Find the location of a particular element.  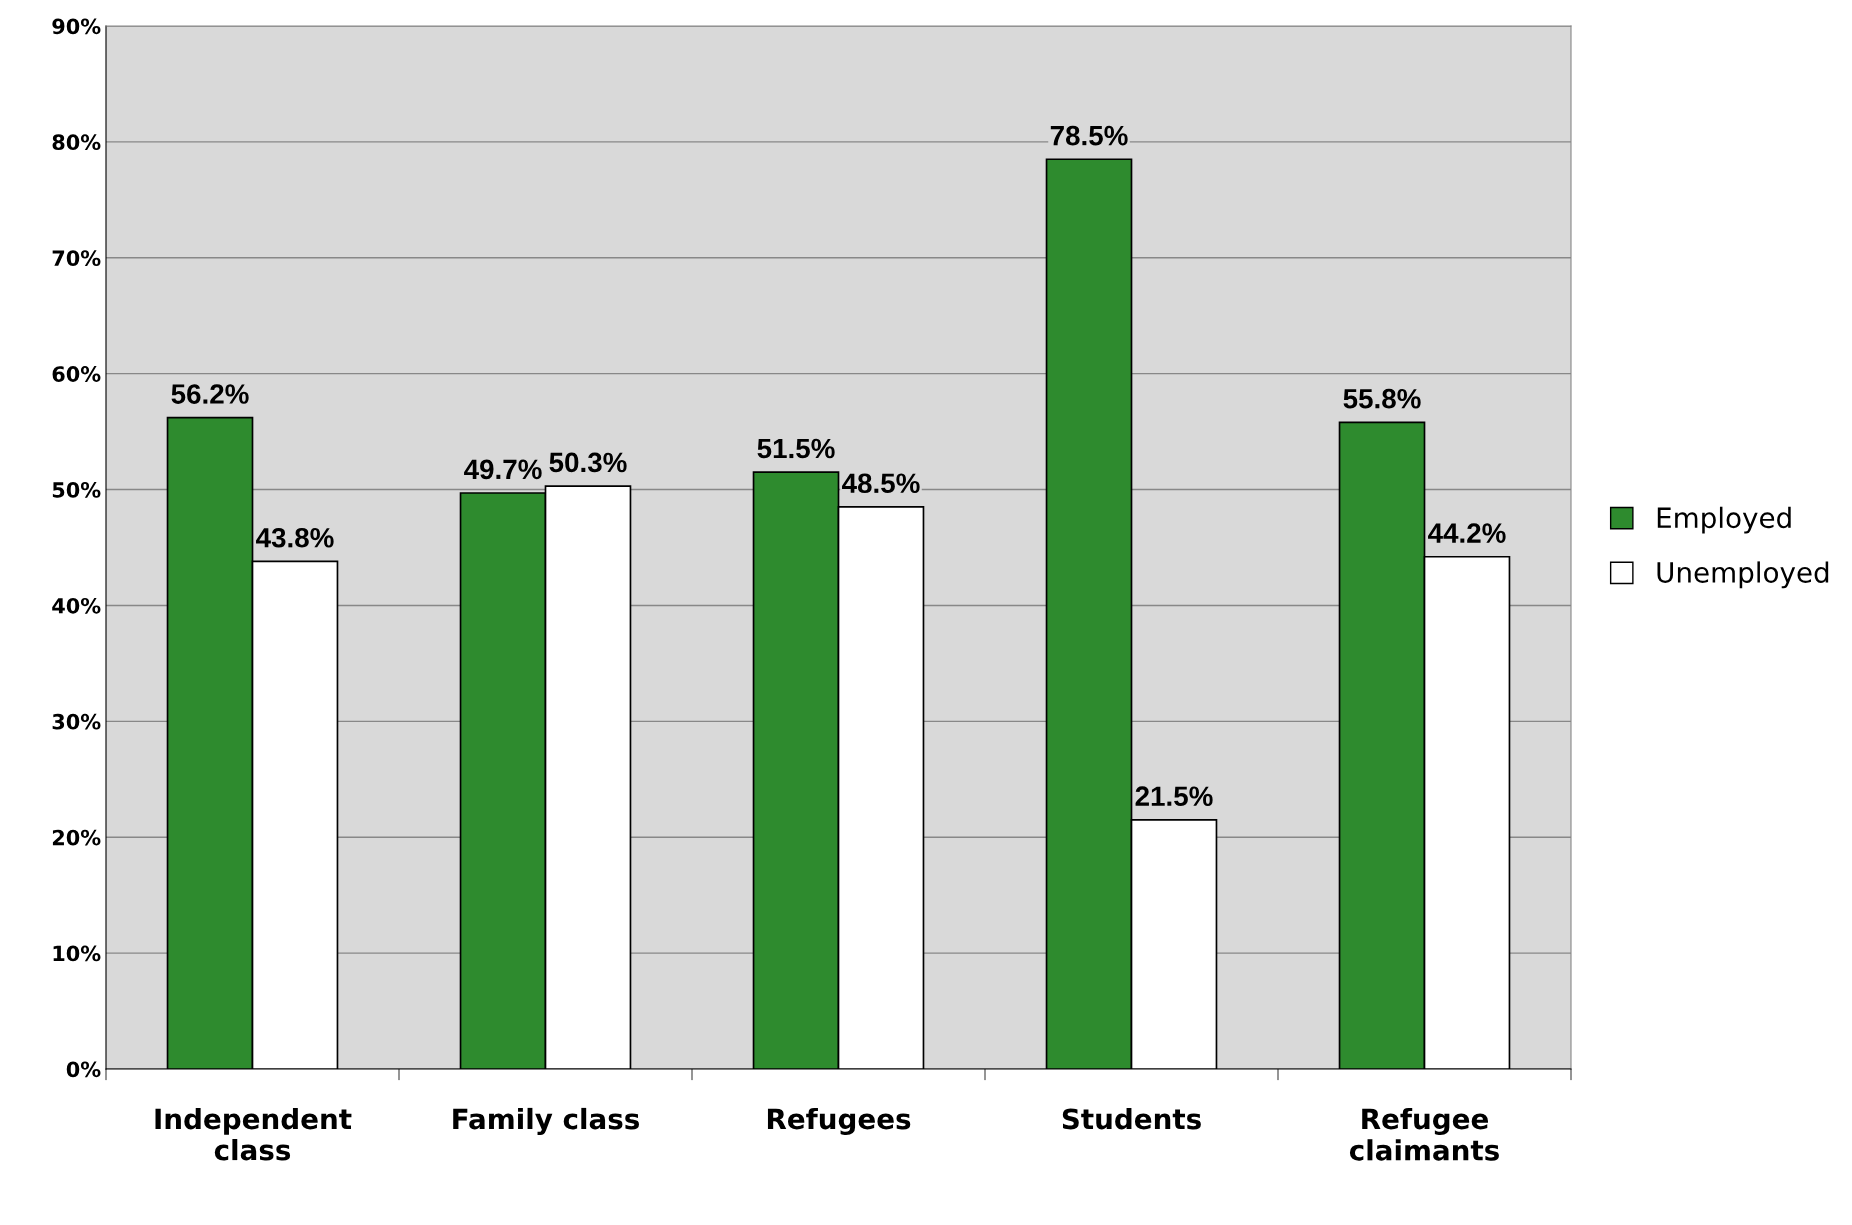

y-tick-label: 40% is located at coordinates (76, 605).